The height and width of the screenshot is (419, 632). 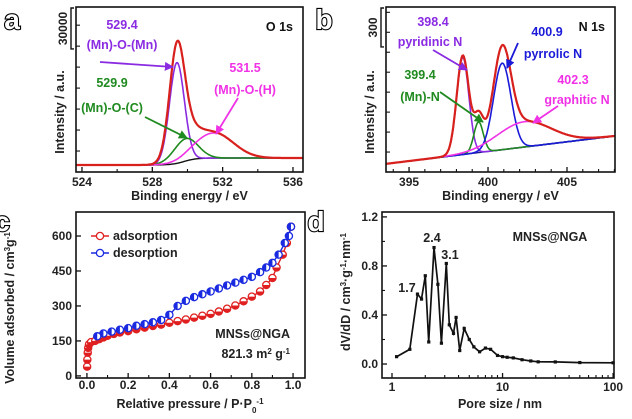 What do you see at coordinates (244, 68) in the screenshot?
I see `peak-position-label: 531.5` at bounding box center [244, 68].